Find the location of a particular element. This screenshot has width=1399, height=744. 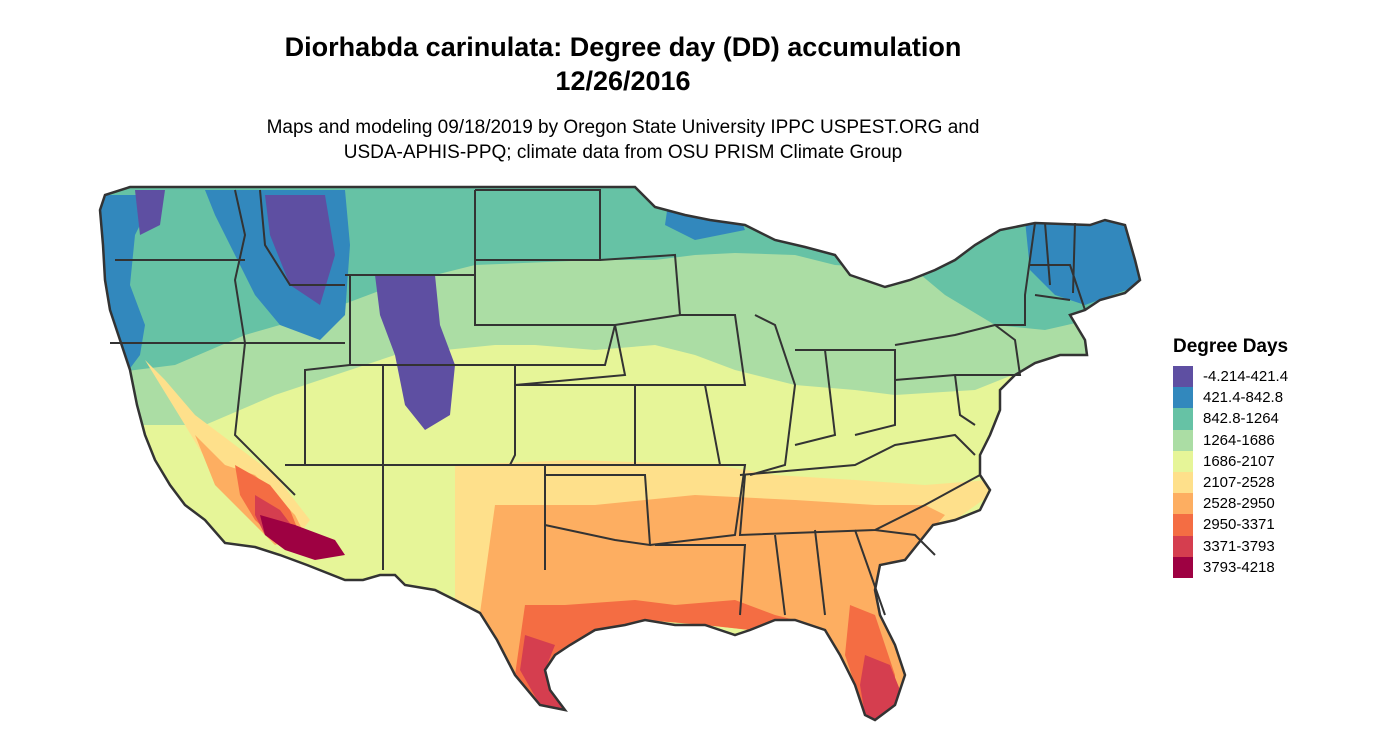

legend-label: 842.8-1264 is located at coordinates (1241, 419).